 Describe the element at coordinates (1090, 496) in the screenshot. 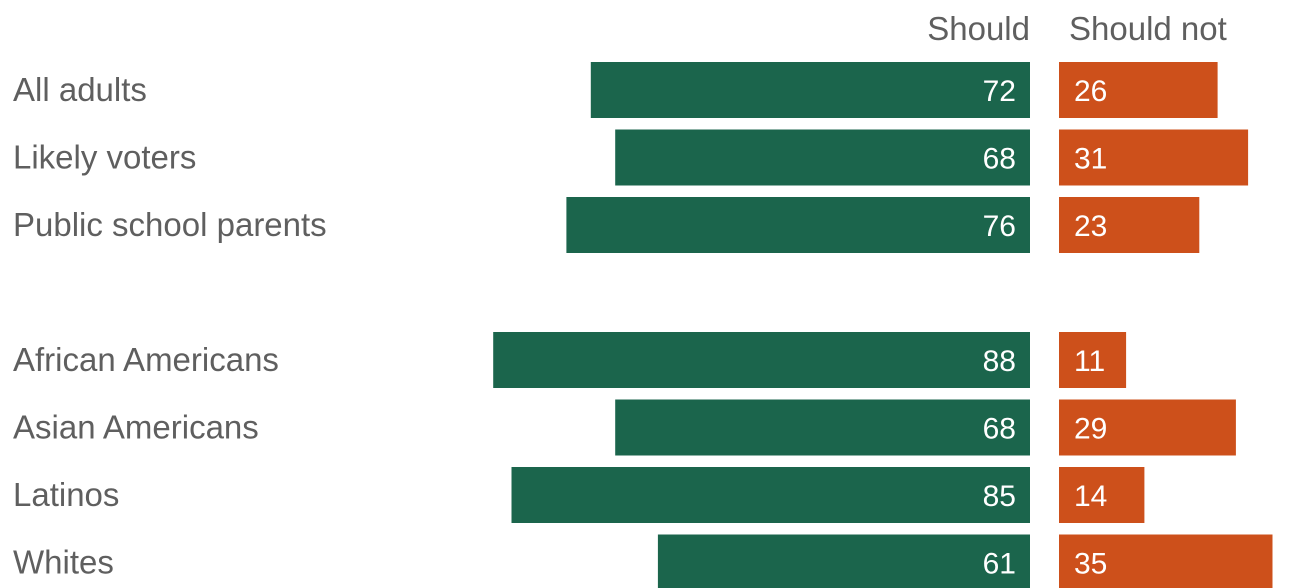

I see `value-label-should-not-latinos: 14` at that location.